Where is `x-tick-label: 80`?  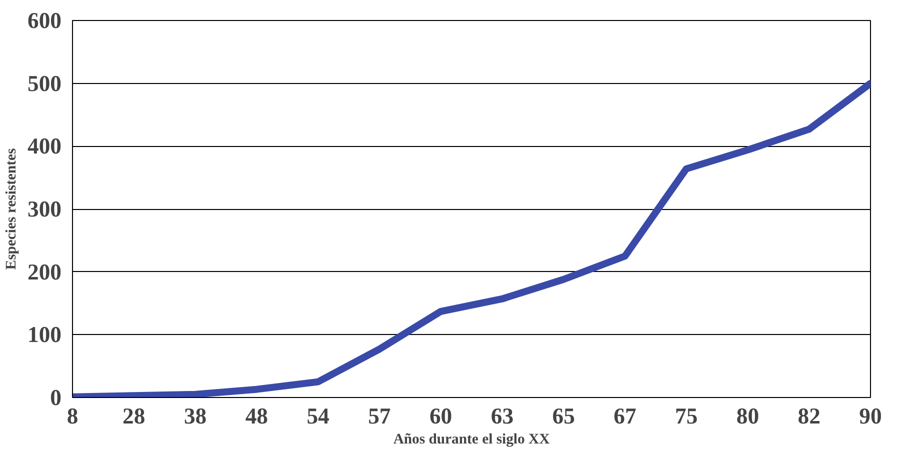
x-tick-label: 80 is located at coordinates (748, 416).